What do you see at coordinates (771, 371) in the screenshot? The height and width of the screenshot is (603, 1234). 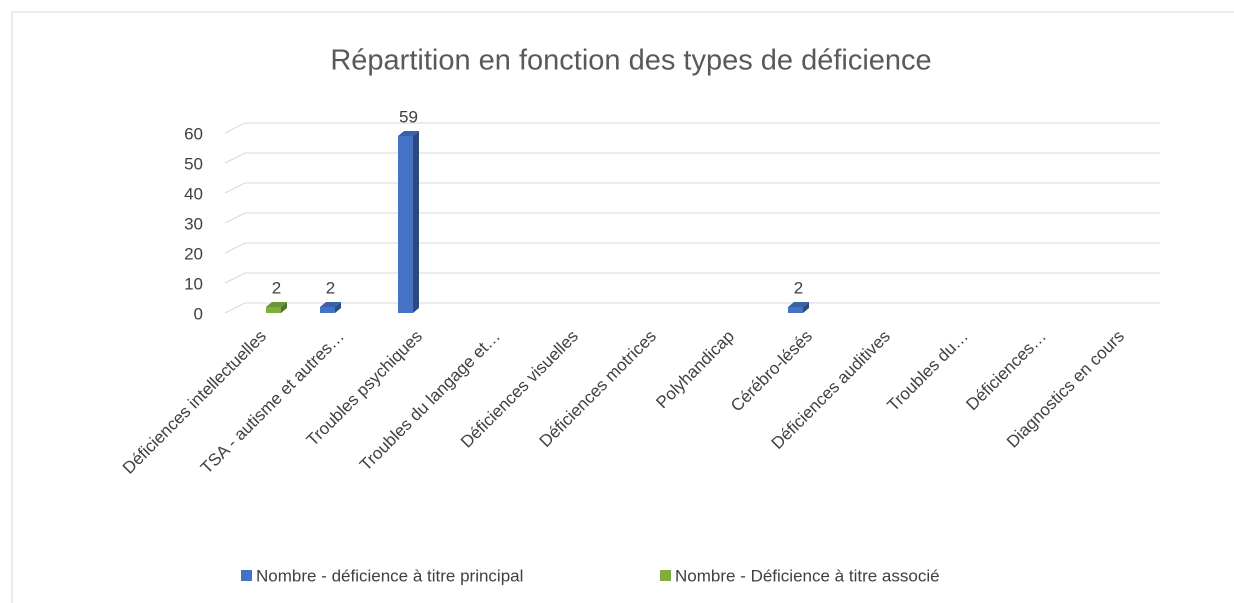 I see `x-tick-label: Cérébro-lésés` at bounding box center [771, 371].